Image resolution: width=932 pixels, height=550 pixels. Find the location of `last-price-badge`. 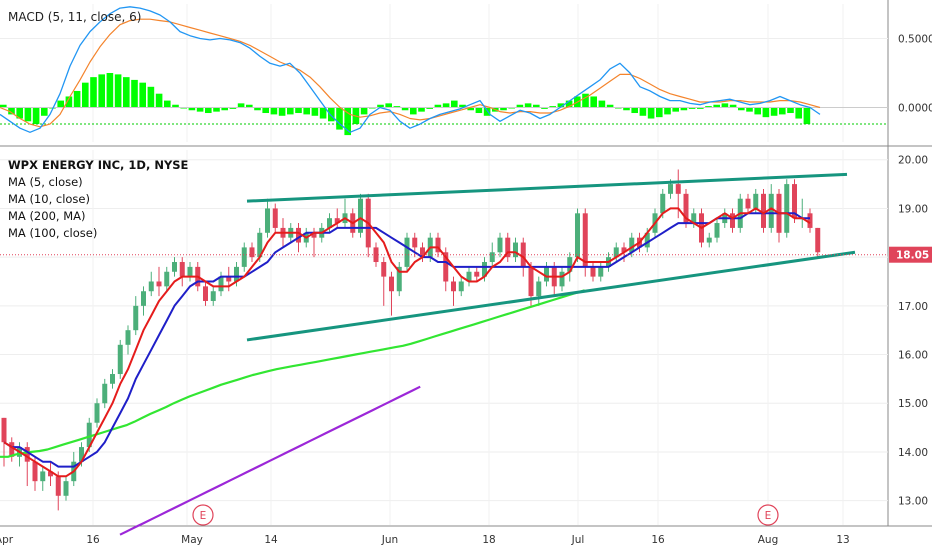

last-price-badge is located at coordinates (910, 254).